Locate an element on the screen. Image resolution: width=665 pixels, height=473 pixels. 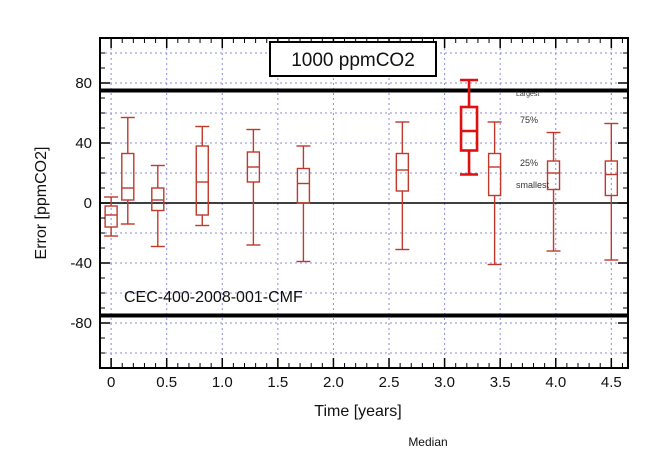
y-tick-label: 80 is located at coordinates (83, 83).